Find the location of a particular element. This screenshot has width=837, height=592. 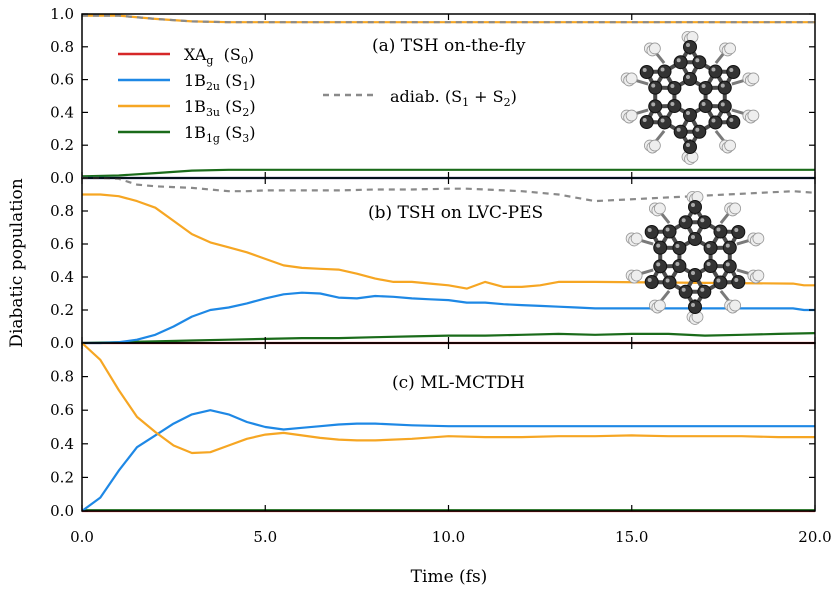

x-tick-label: 5.0 is located at coordinates (265, 537).